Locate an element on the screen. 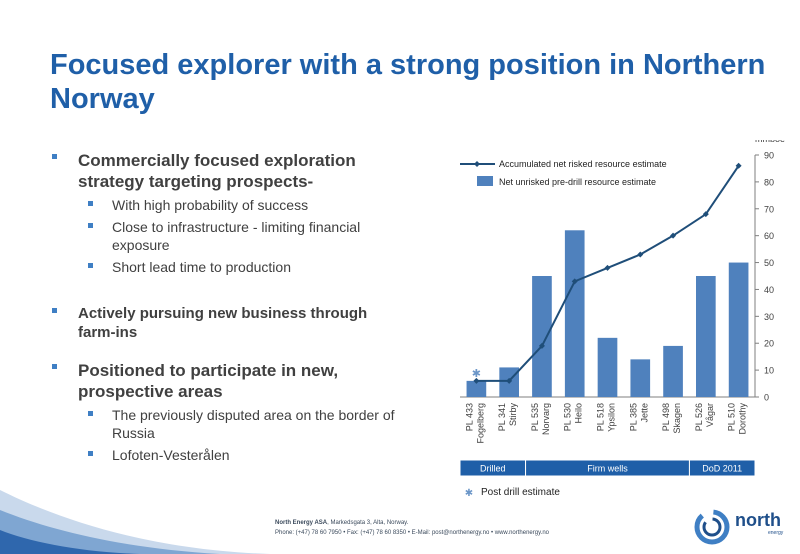 This screenshot has width=800, height=554. north-energy-logo is located at coordinates (712, 527).